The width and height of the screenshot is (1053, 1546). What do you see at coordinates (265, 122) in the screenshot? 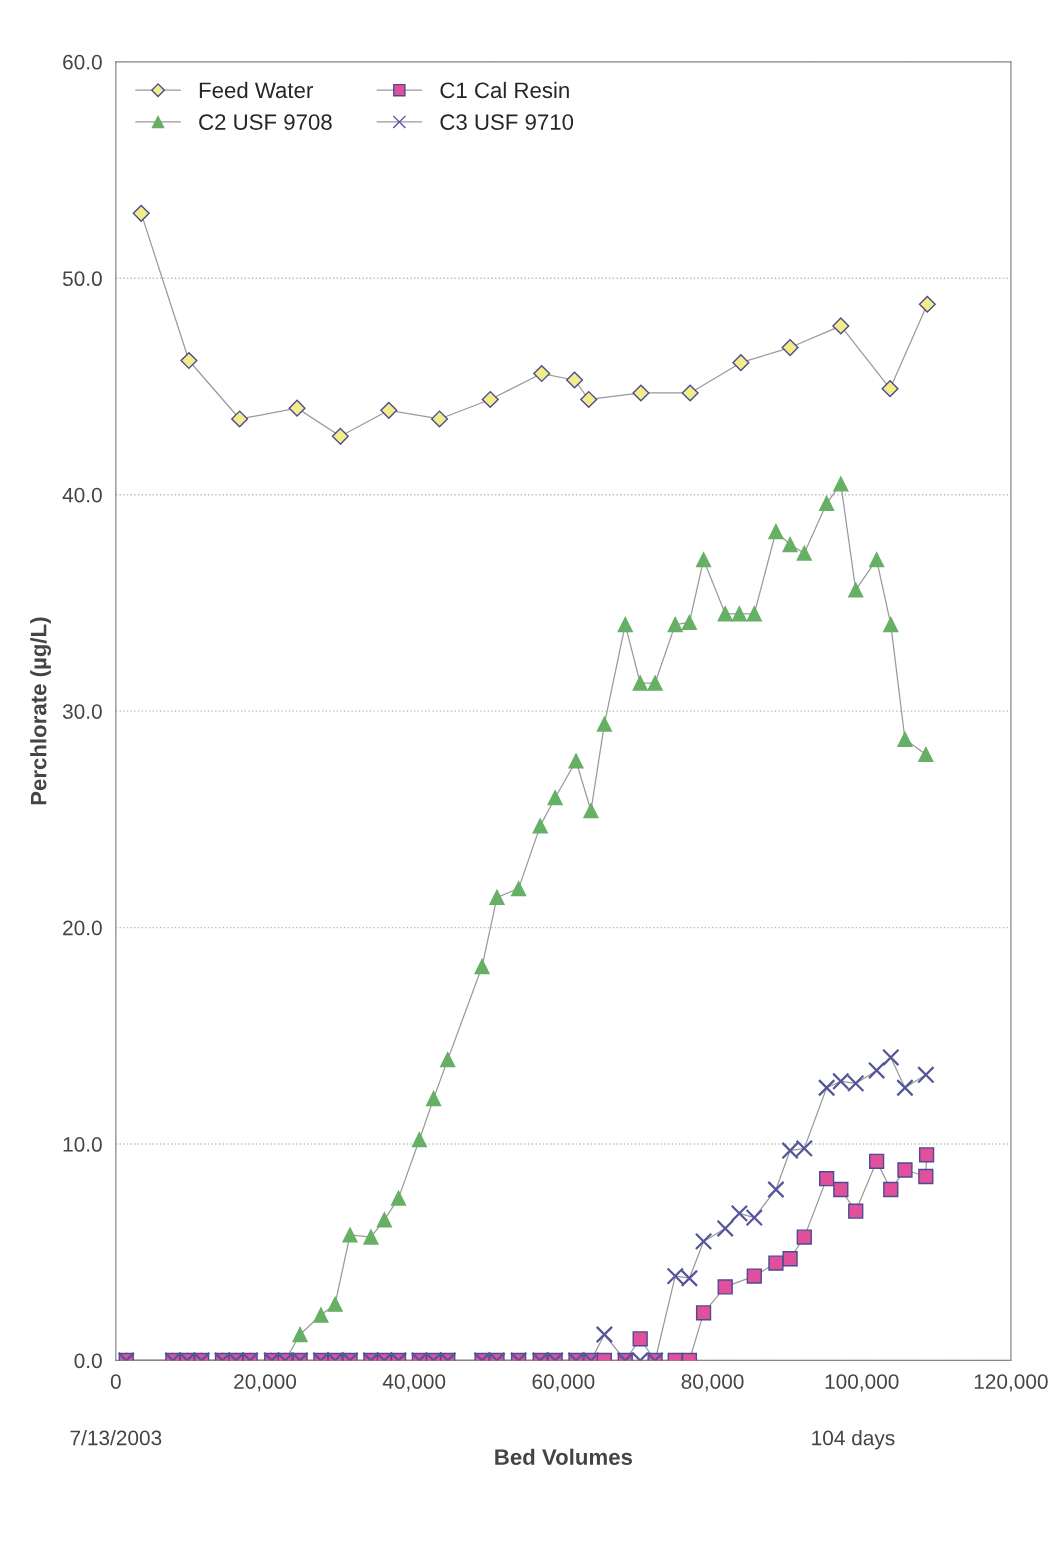
I see `legend-label: C2 USF 9708` at bounding box center [265, 122].